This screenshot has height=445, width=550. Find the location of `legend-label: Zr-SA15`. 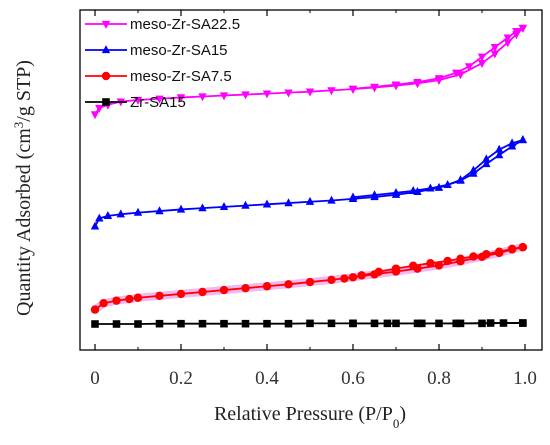

legend-label: Zr-SA15 is located at coordinates (158, 102).